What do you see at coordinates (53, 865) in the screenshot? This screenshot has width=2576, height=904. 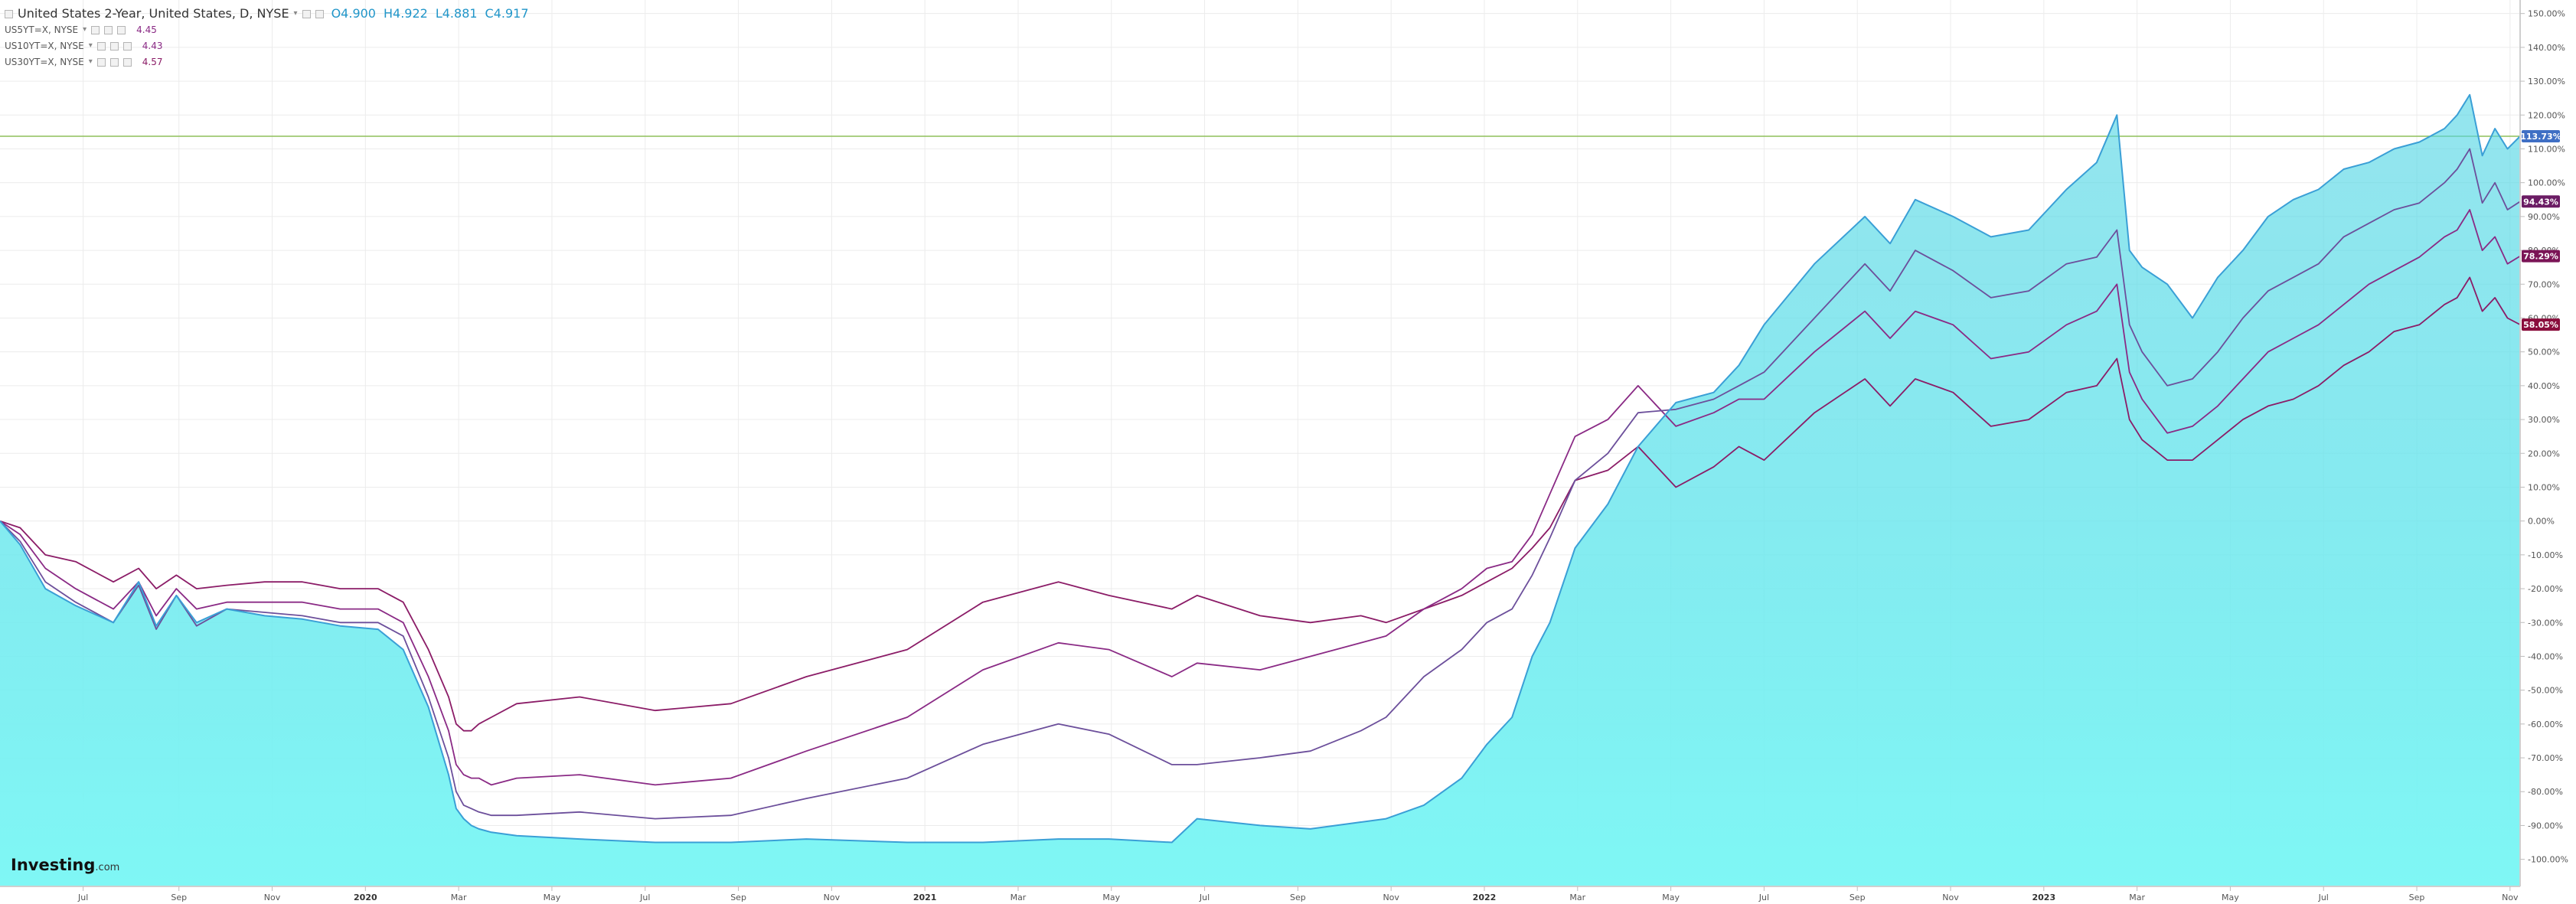 I see `brand-name: Investing` at bounding box center [53, 865].